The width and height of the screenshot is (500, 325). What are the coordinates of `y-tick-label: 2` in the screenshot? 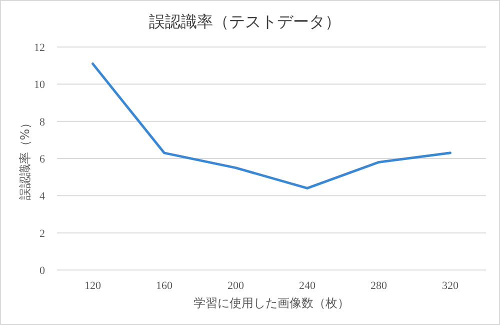 It's located at (42, 234).